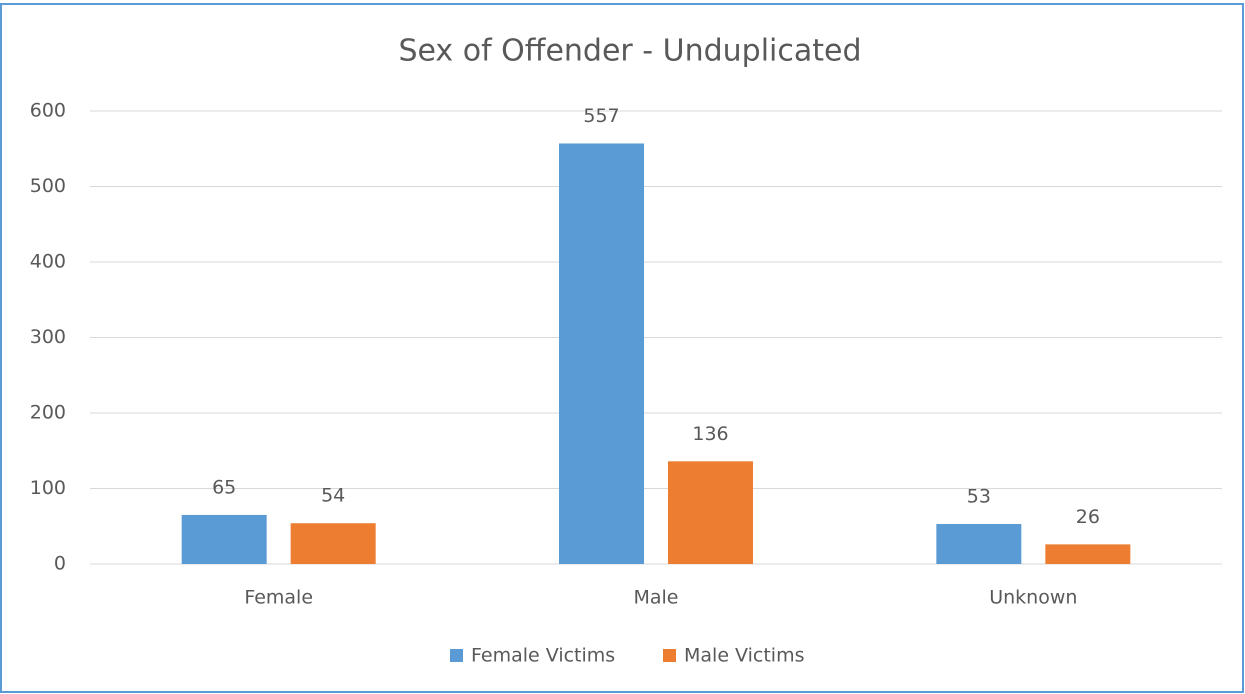 The width and height of the screenshot is (1245, 694). I want to click on legend-label: Female Victims, so click(543, 656).